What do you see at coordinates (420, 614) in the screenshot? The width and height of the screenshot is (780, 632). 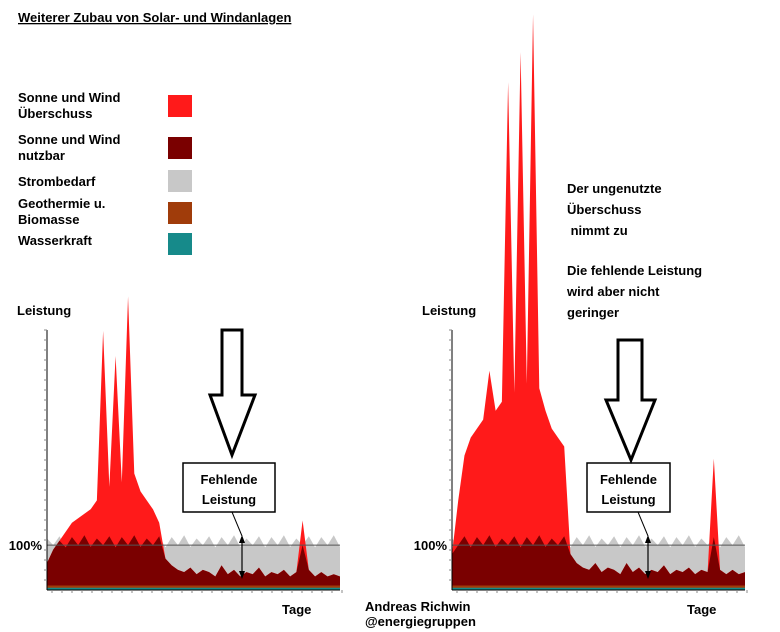 I see `credit: Andreas Richwin @energiegruppen` at bounding box center [420, 614].